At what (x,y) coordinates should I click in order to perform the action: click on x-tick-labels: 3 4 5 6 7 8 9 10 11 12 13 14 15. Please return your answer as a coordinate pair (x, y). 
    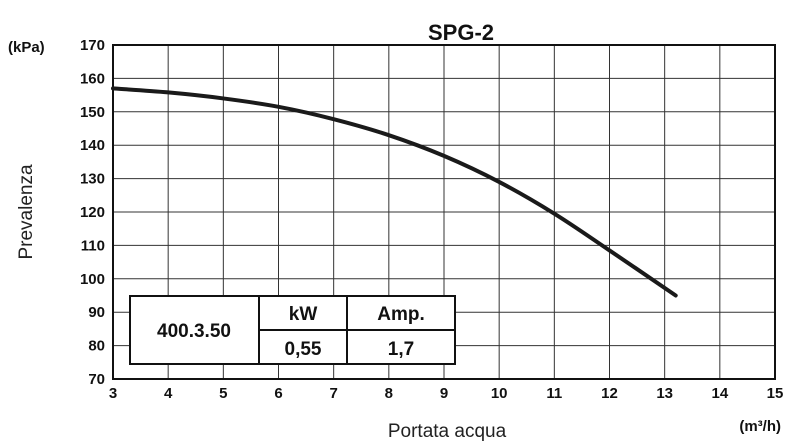
    Looking at the image, I should click on (446, 393).